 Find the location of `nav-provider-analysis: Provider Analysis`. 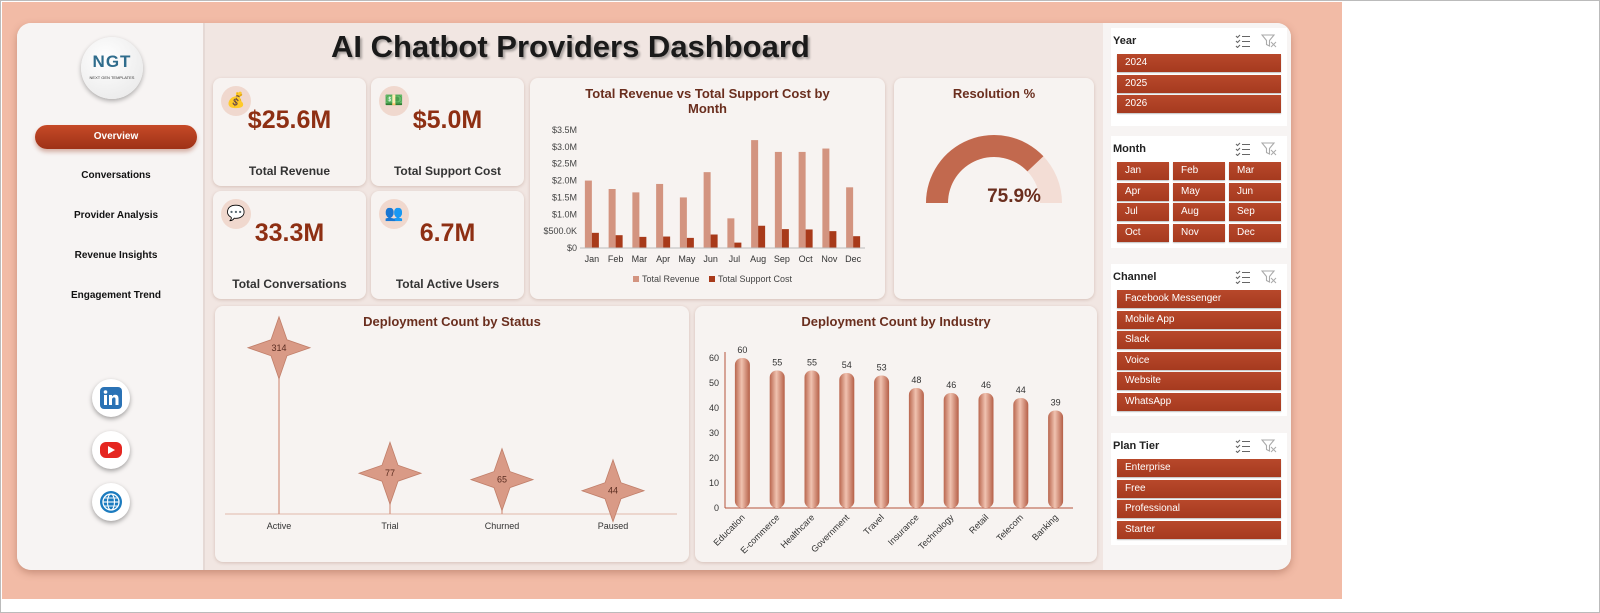

nav-provider-analysis: Provider Analysis is located at coordinates (116, 215).